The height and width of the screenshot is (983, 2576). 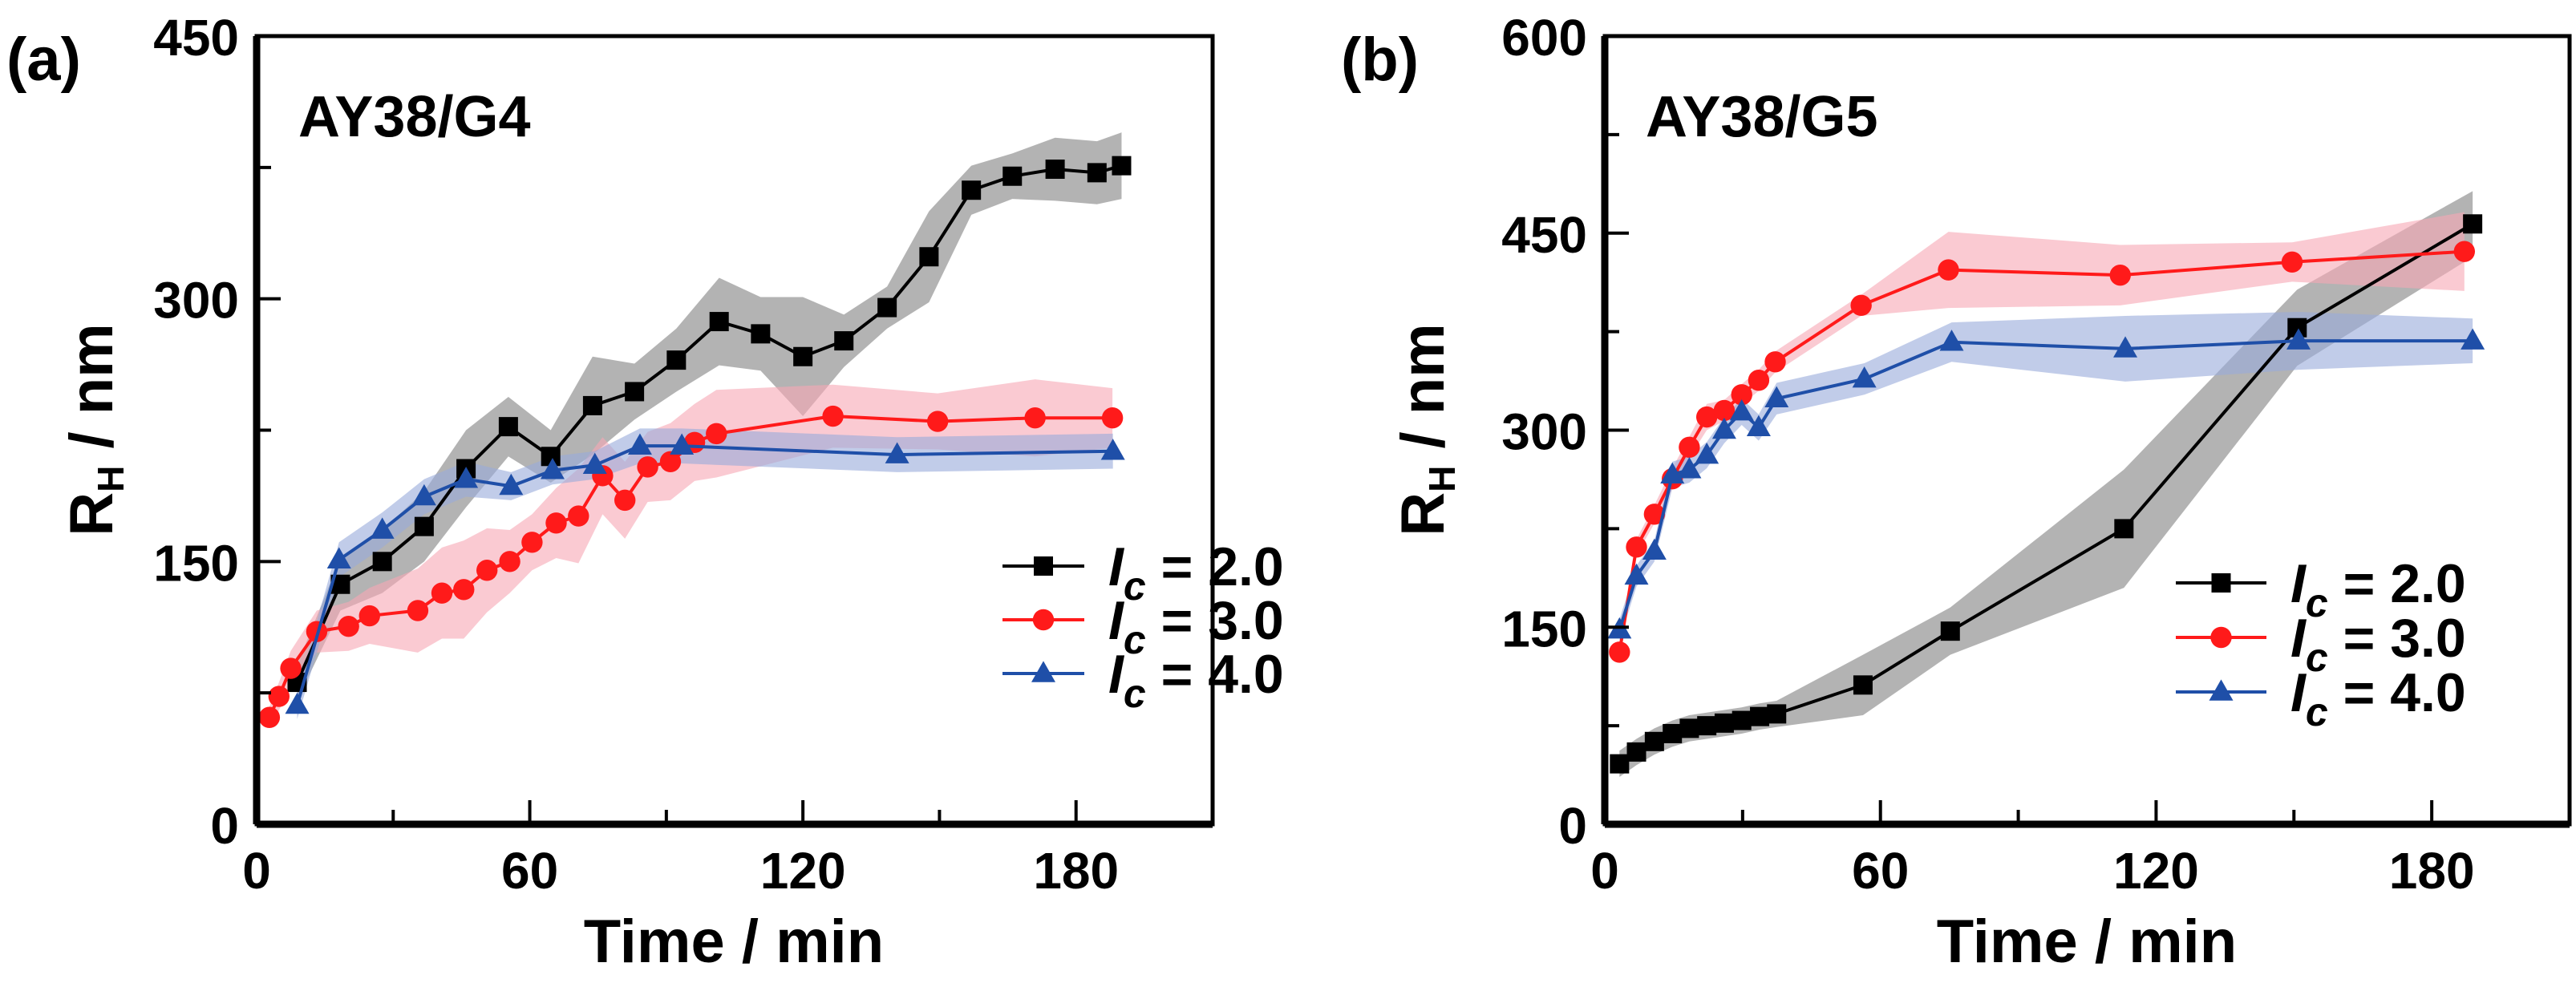 I want to click on x-tick-label: 60, so click(x=529, y=871).